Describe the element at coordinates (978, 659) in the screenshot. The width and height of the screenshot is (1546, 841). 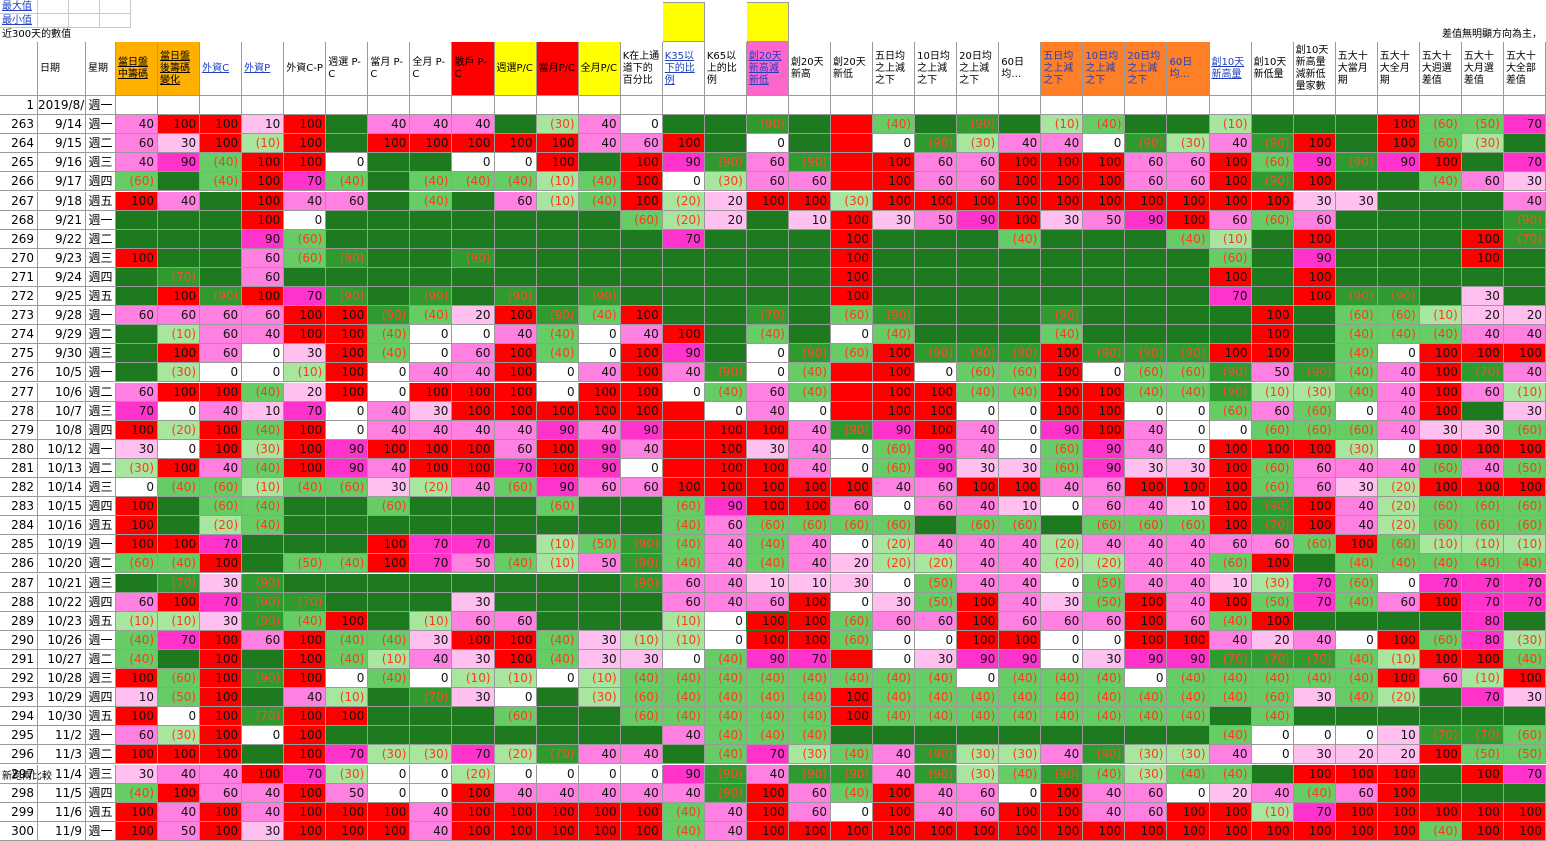
I see `data-cell: 90` at that location.